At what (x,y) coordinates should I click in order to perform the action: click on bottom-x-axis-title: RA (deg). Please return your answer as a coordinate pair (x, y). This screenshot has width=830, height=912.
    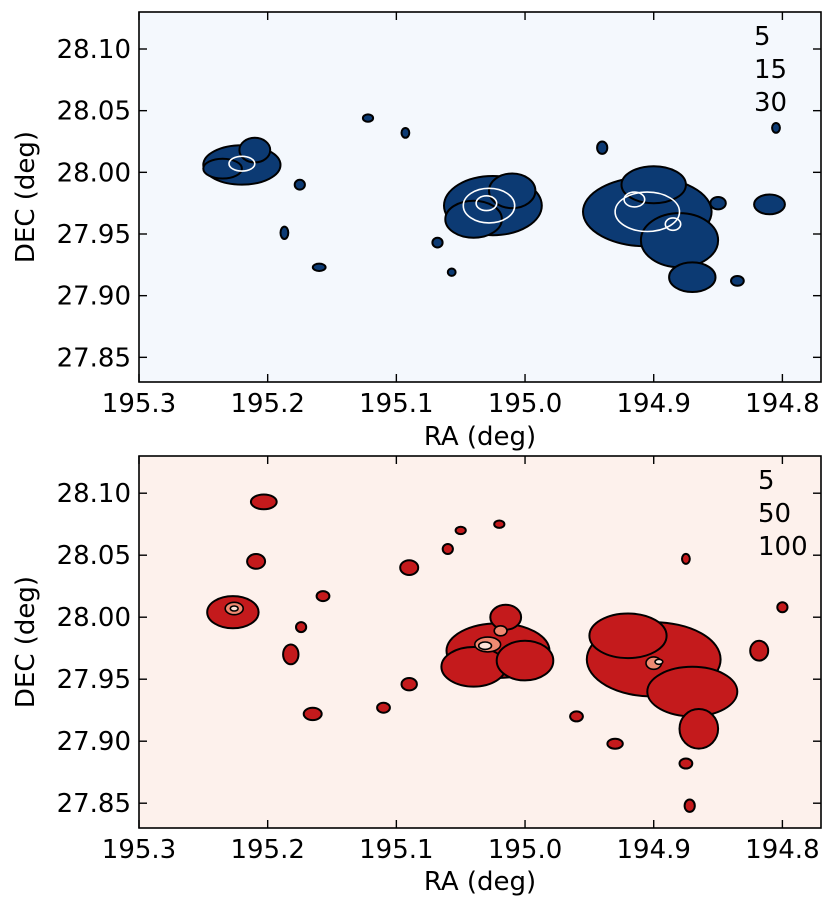
    Looking at the image, I should click on (480, 882).